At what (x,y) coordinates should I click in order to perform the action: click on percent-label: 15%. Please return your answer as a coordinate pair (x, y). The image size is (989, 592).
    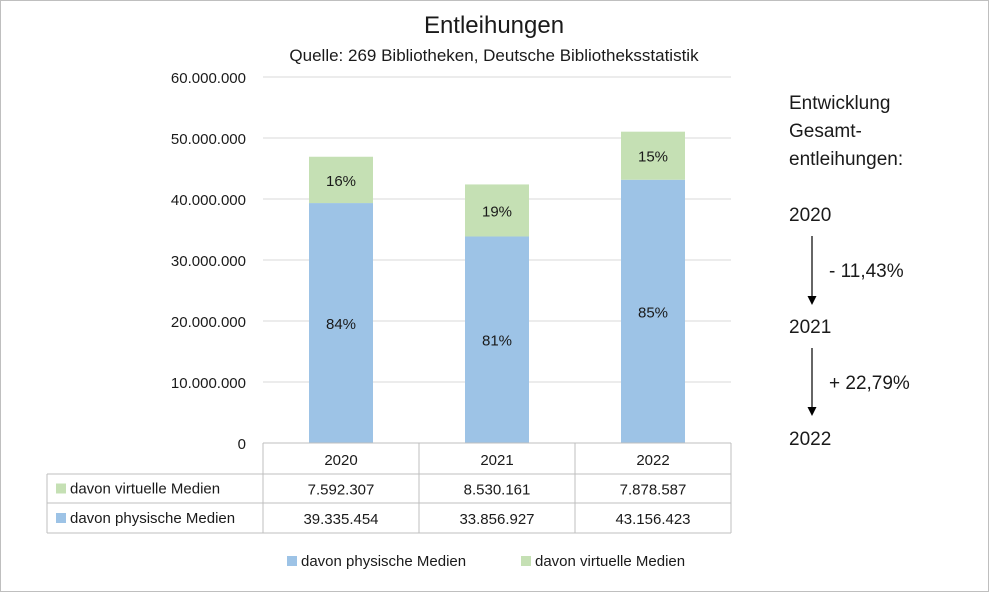
    Looking at the image, I should click on (653, 157).